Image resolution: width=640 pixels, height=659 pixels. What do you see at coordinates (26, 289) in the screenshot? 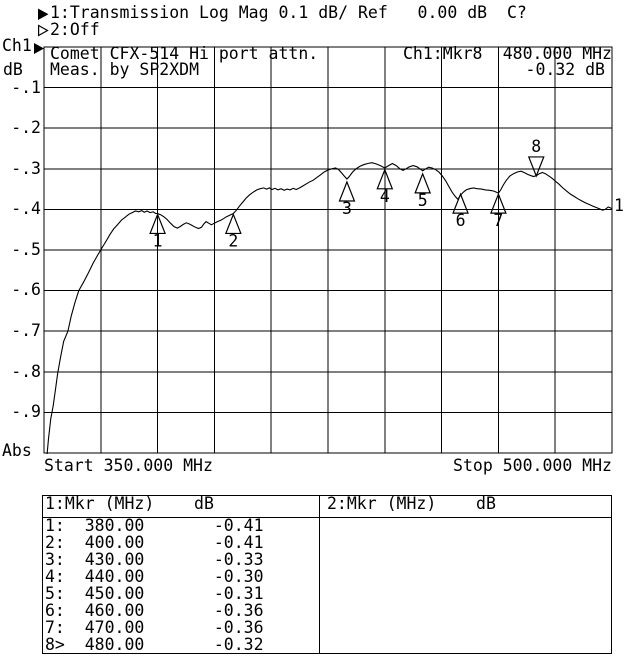
I see `y-tick-label: -.6` at bounding box center [26, 289].